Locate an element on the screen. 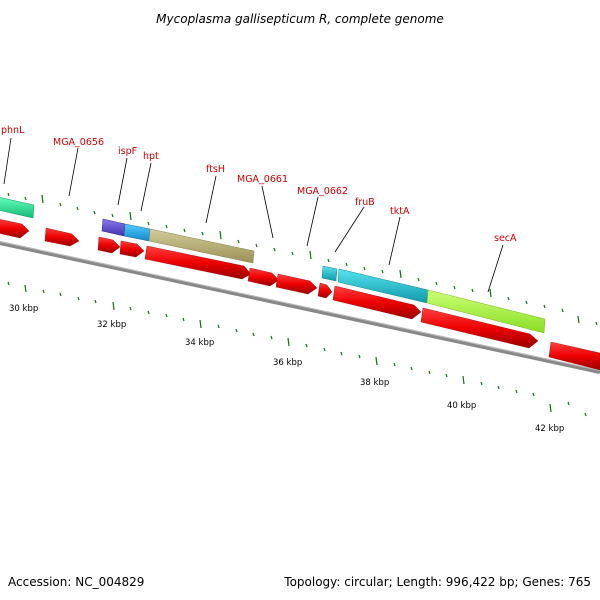 This screenshot has width=600, height=600. gene-label-phnl: phnL is located at coordinates (13, 130).